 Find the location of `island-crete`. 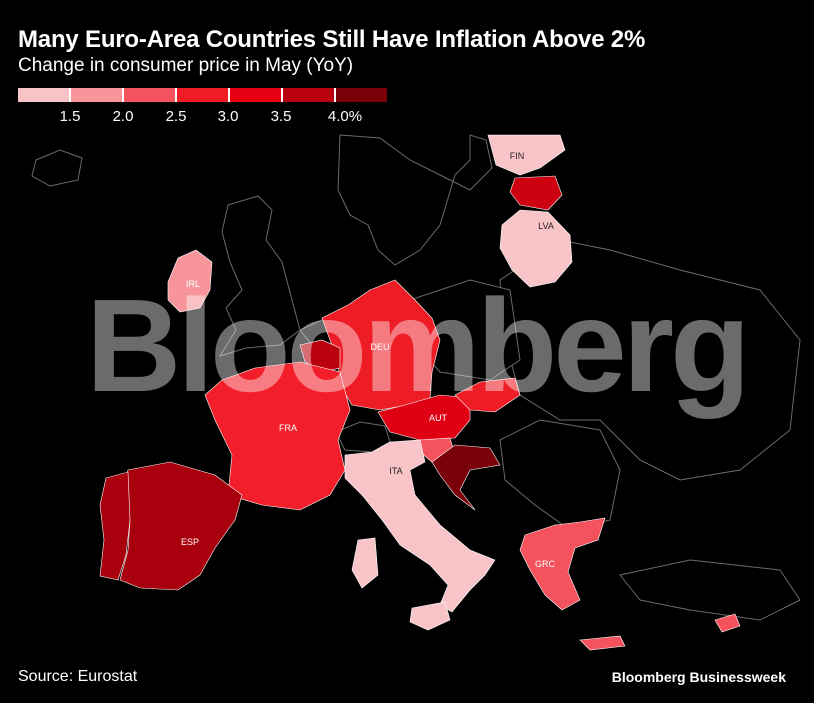

island-crete is located at coordinates (602, 643).